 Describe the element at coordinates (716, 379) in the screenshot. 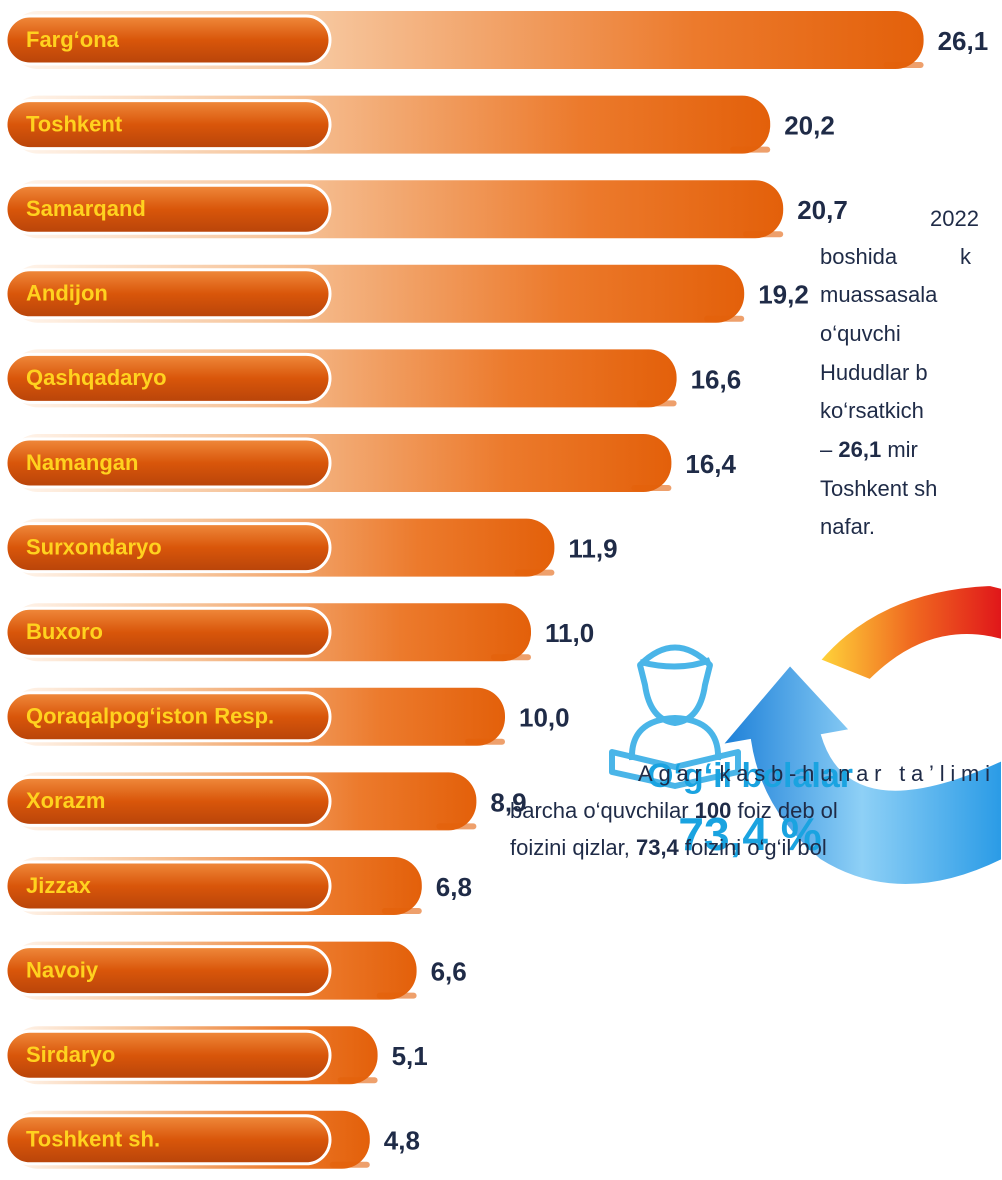

I see `value-label: 16,6` at that location.